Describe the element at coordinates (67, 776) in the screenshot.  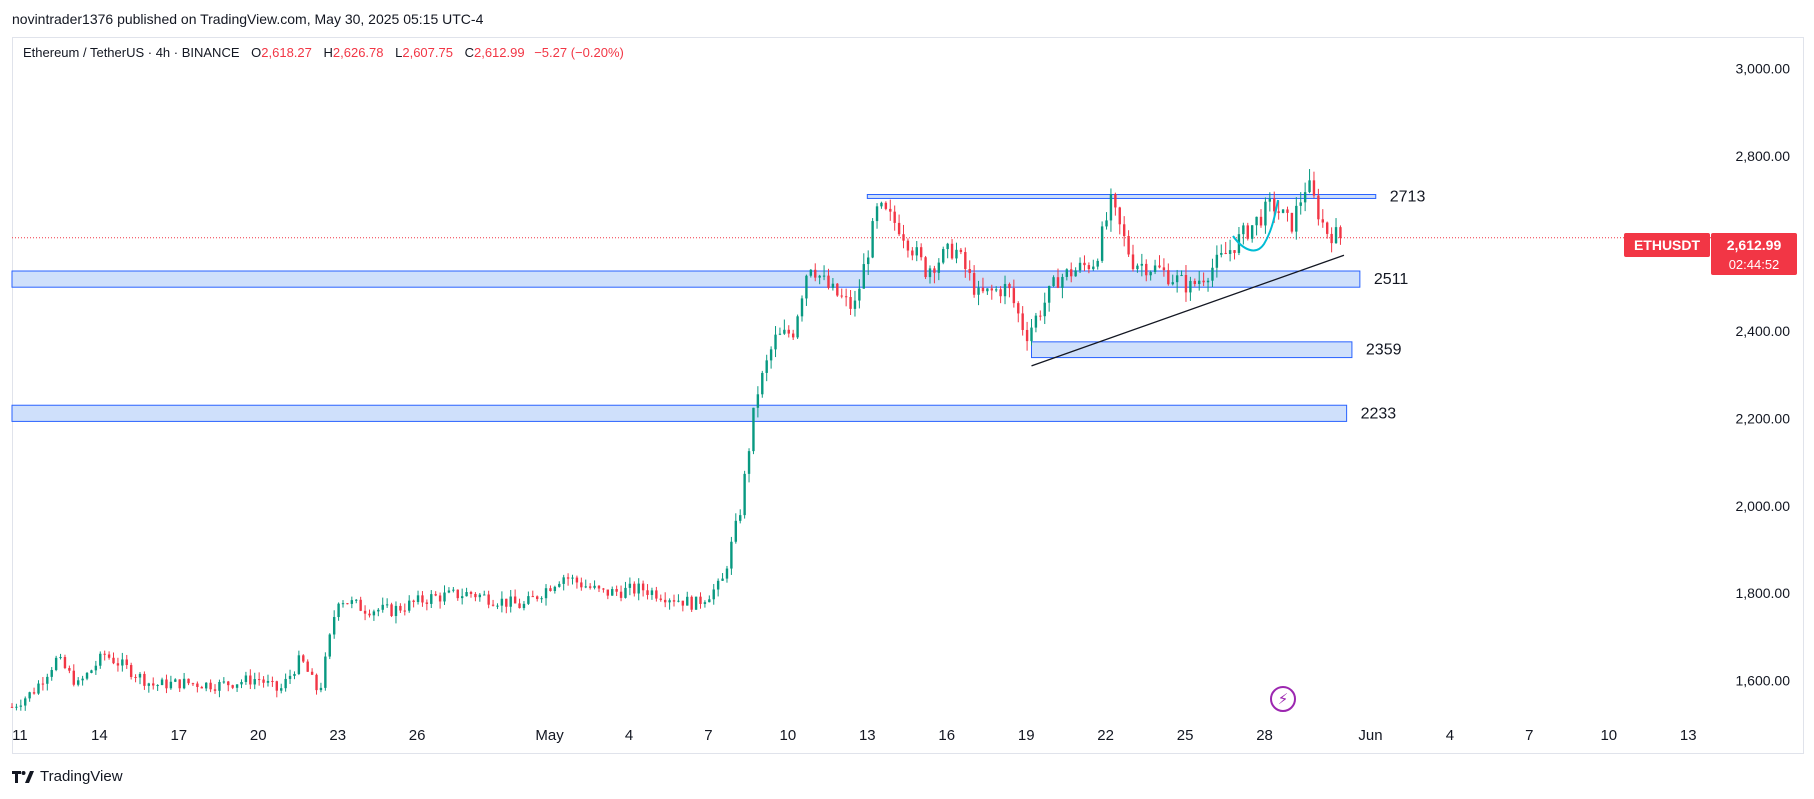
I see `tradingview-logo: TradingView` at that location.